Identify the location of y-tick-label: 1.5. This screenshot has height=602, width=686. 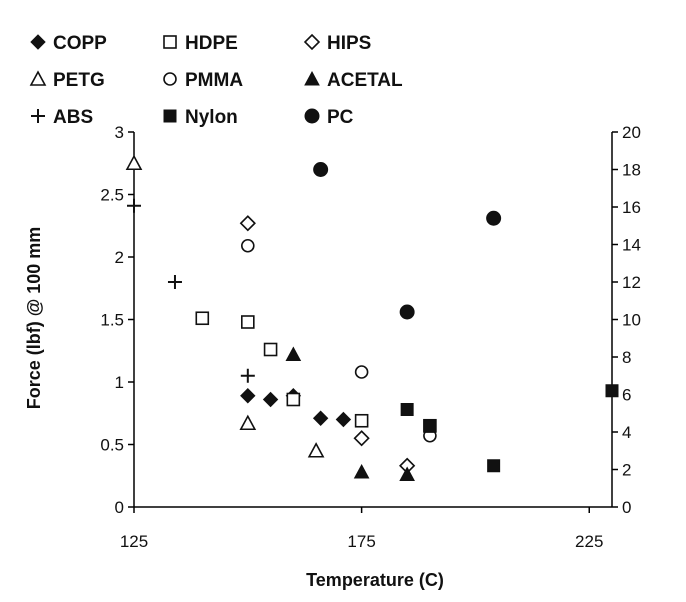
(112, 320).